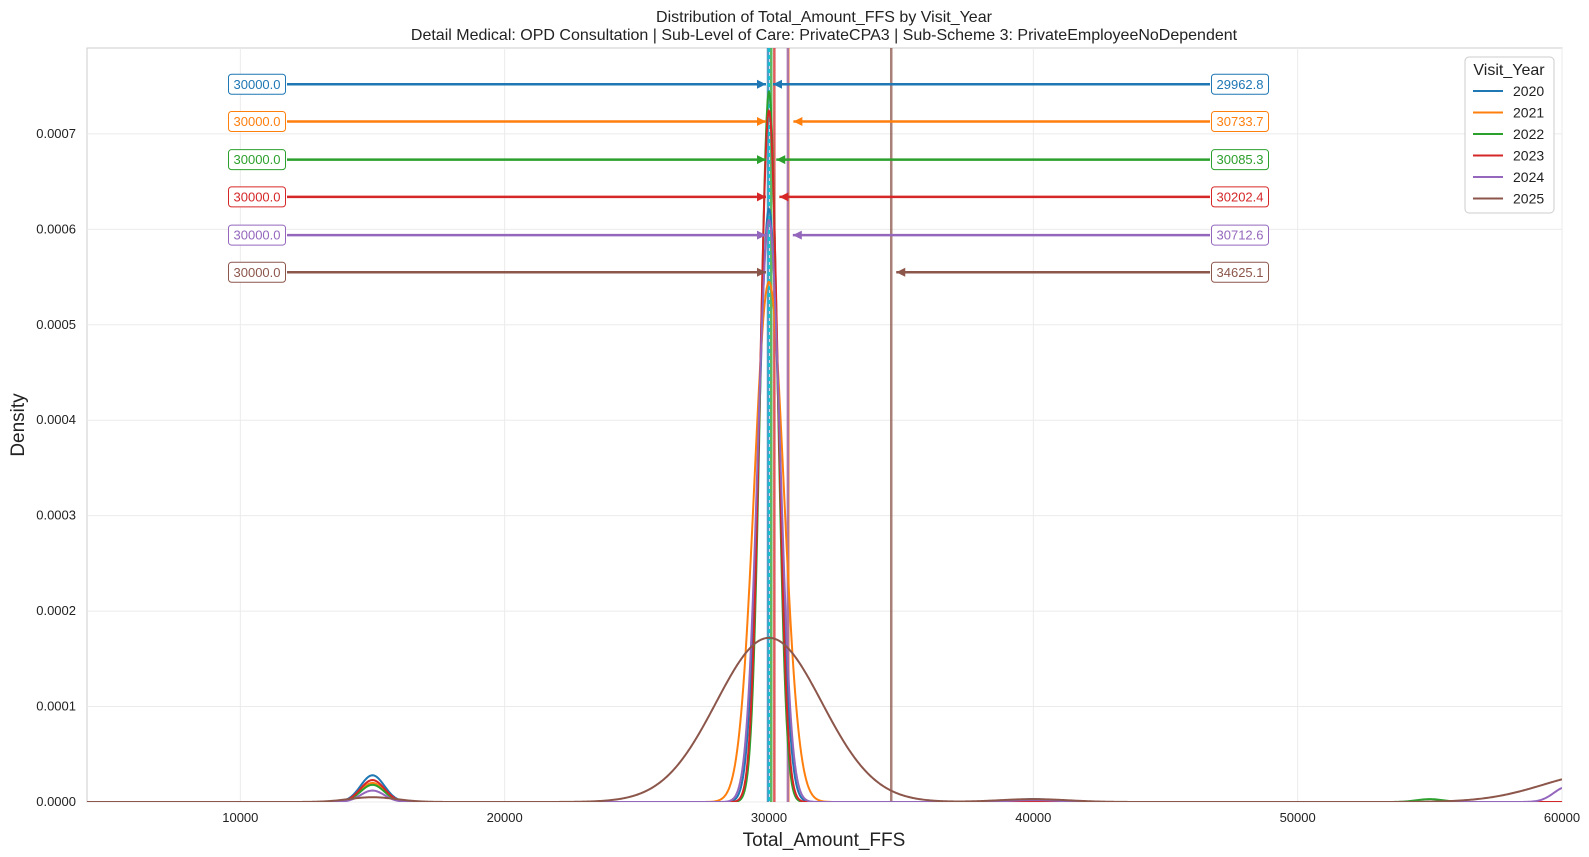  I want to click on median-annotation-2025-box, so click(257, 272).